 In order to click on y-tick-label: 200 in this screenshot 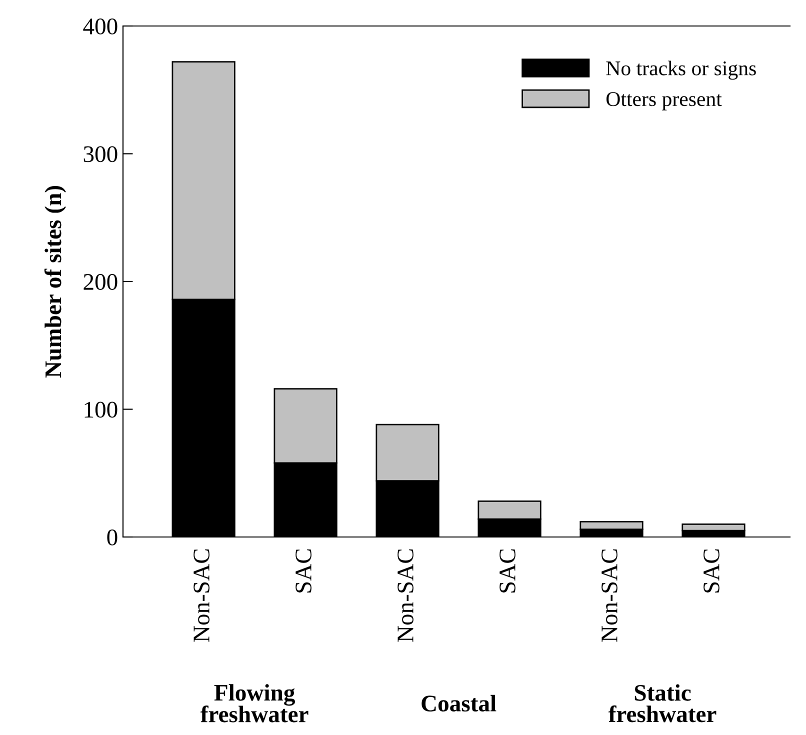, I will do `click(101, 282)`.